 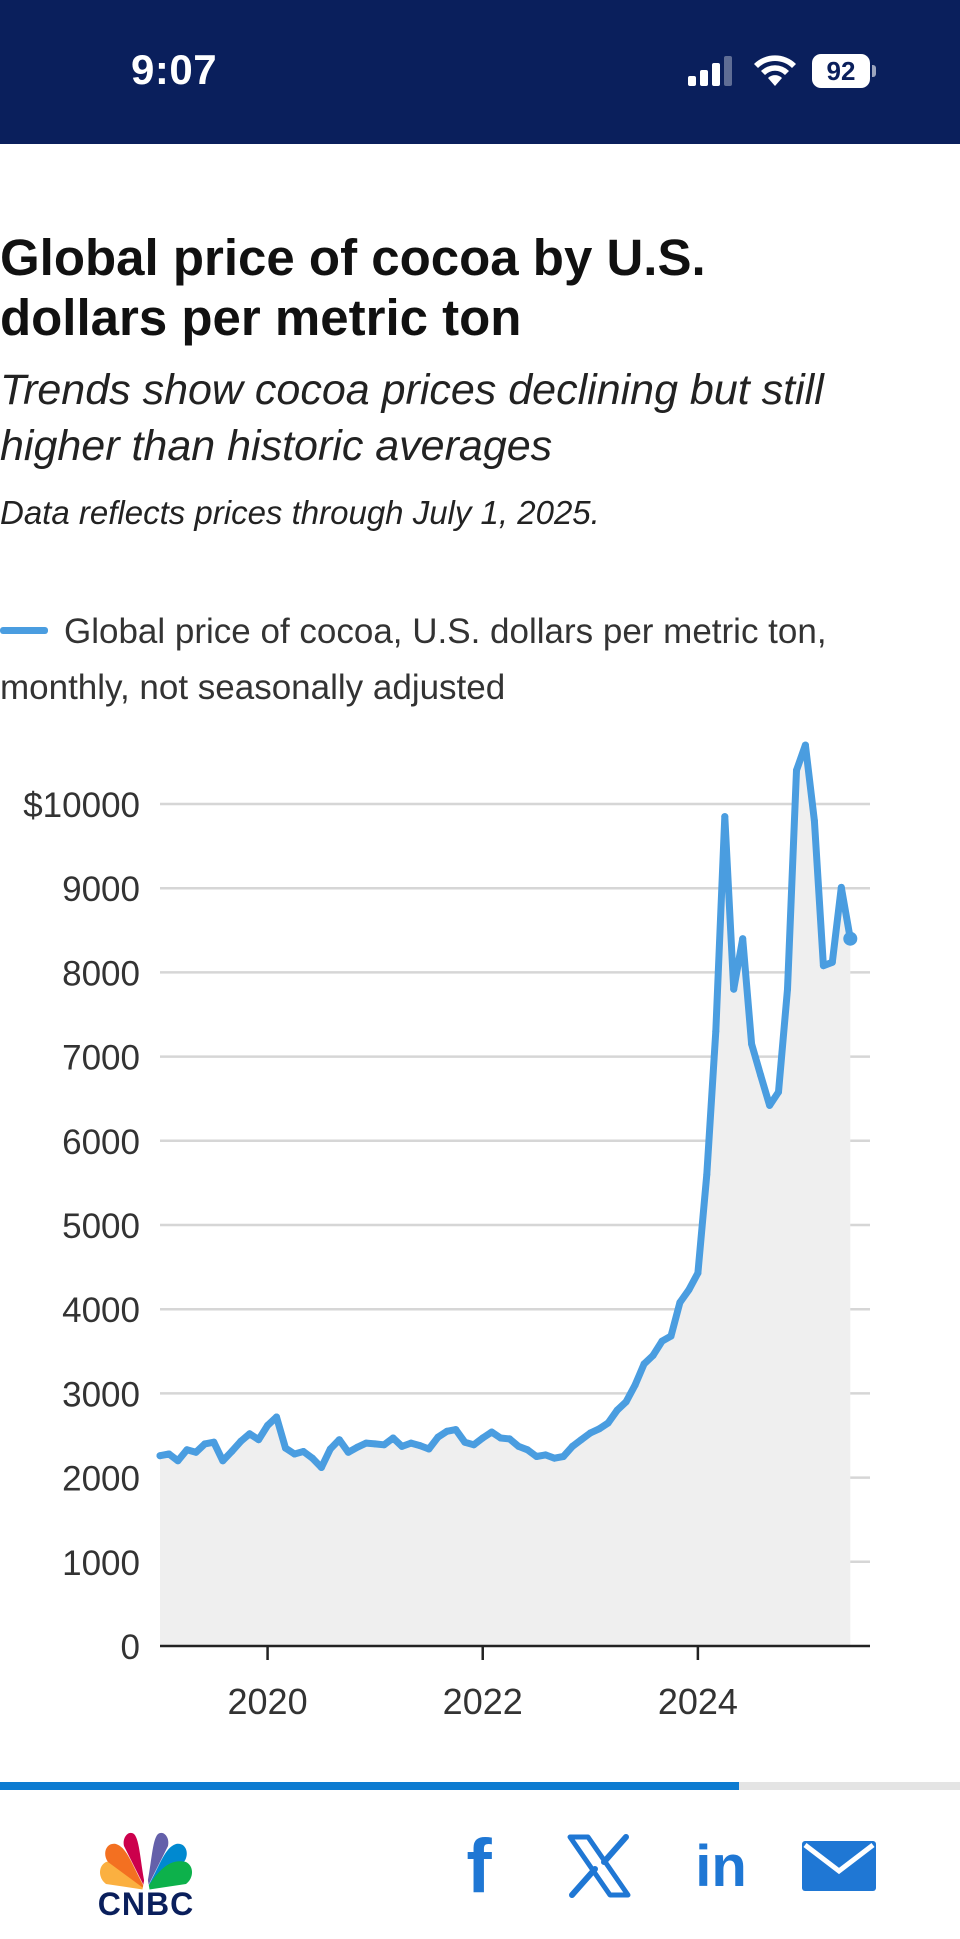 I want to click on y-tick-label: 7000, so click(x=101, y=1058).